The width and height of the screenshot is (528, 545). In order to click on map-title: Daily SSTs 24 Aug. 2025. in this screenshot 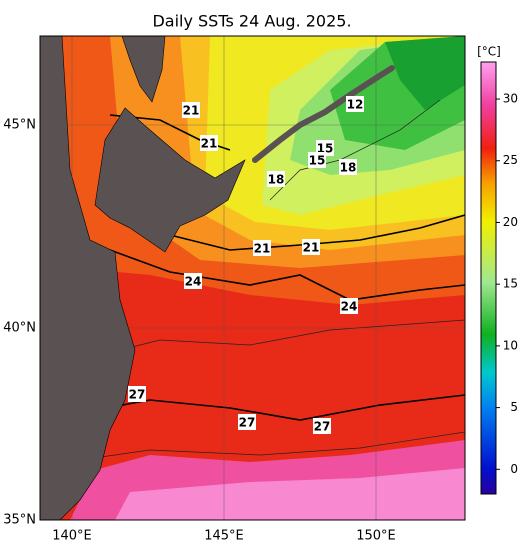, I will do `click(251, 21)`.